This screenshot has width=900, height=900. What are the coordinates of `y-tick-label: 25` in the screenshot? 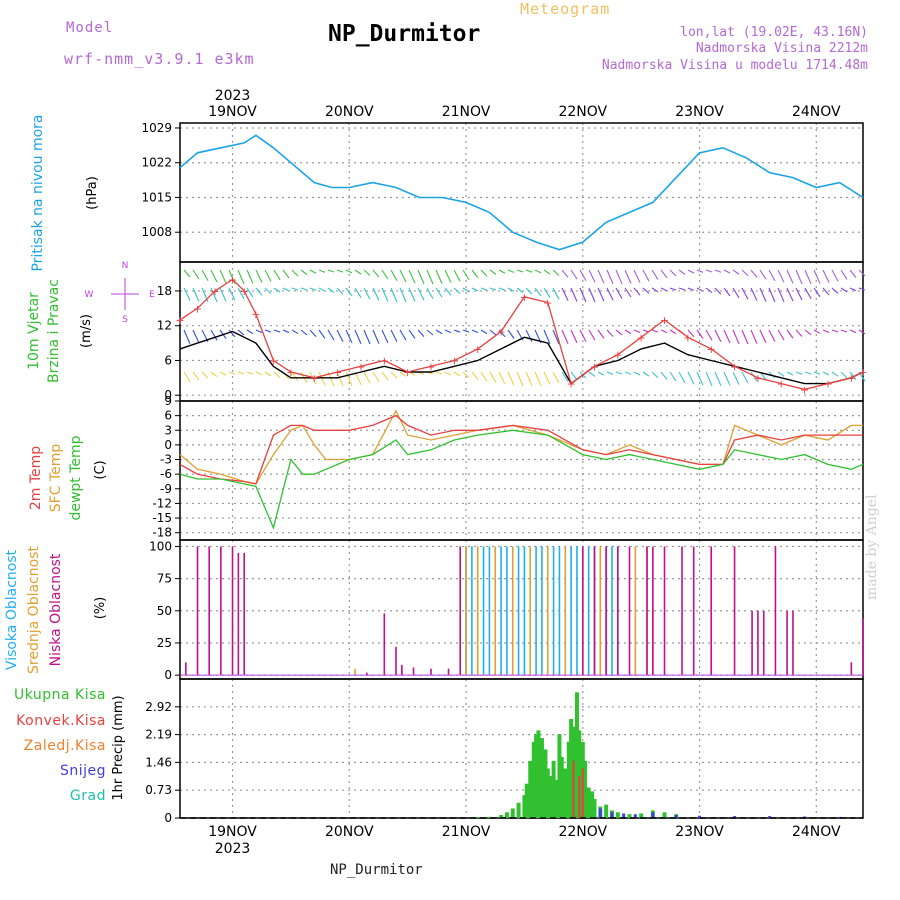 It's located at (164, 643).